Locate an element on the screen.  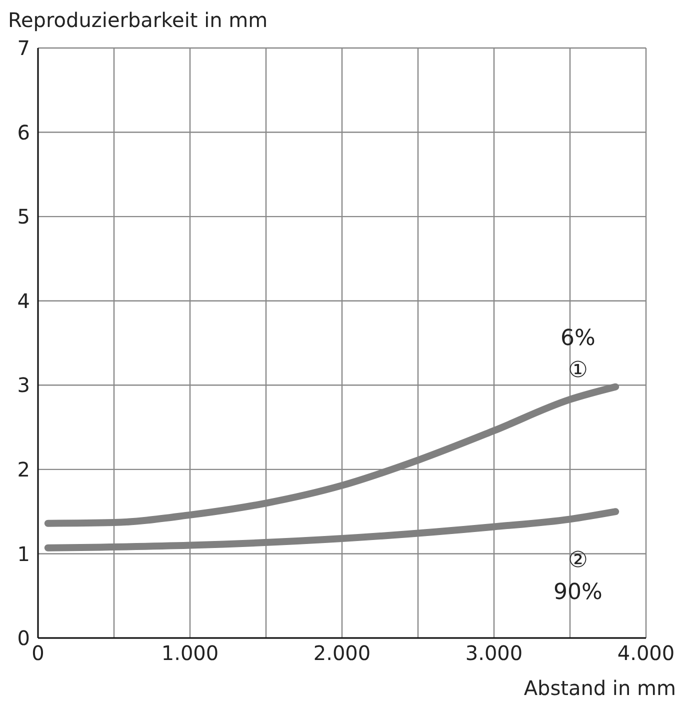
y-axis-title: Reproduzierbarkeit in mm is located at coordinates (138, 20).